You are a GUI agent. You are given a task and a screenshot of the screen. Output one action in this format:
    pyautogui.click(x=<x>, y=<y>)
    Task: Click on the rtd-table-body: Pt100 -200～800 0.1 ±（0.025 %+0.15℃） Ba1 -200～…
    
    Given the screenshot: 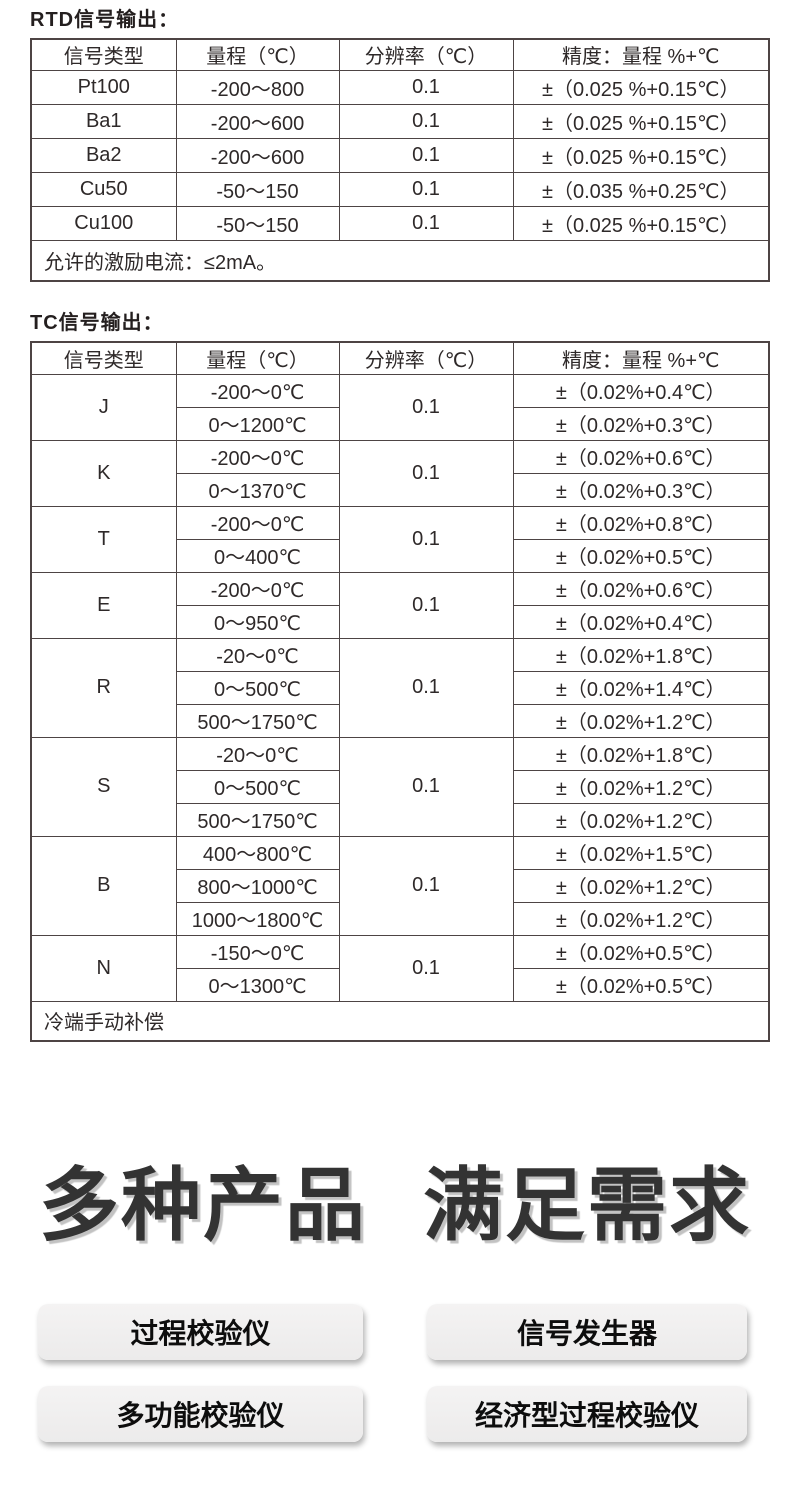 What is the action you would take?
    pyautogui.click(x=400, y=175)
    